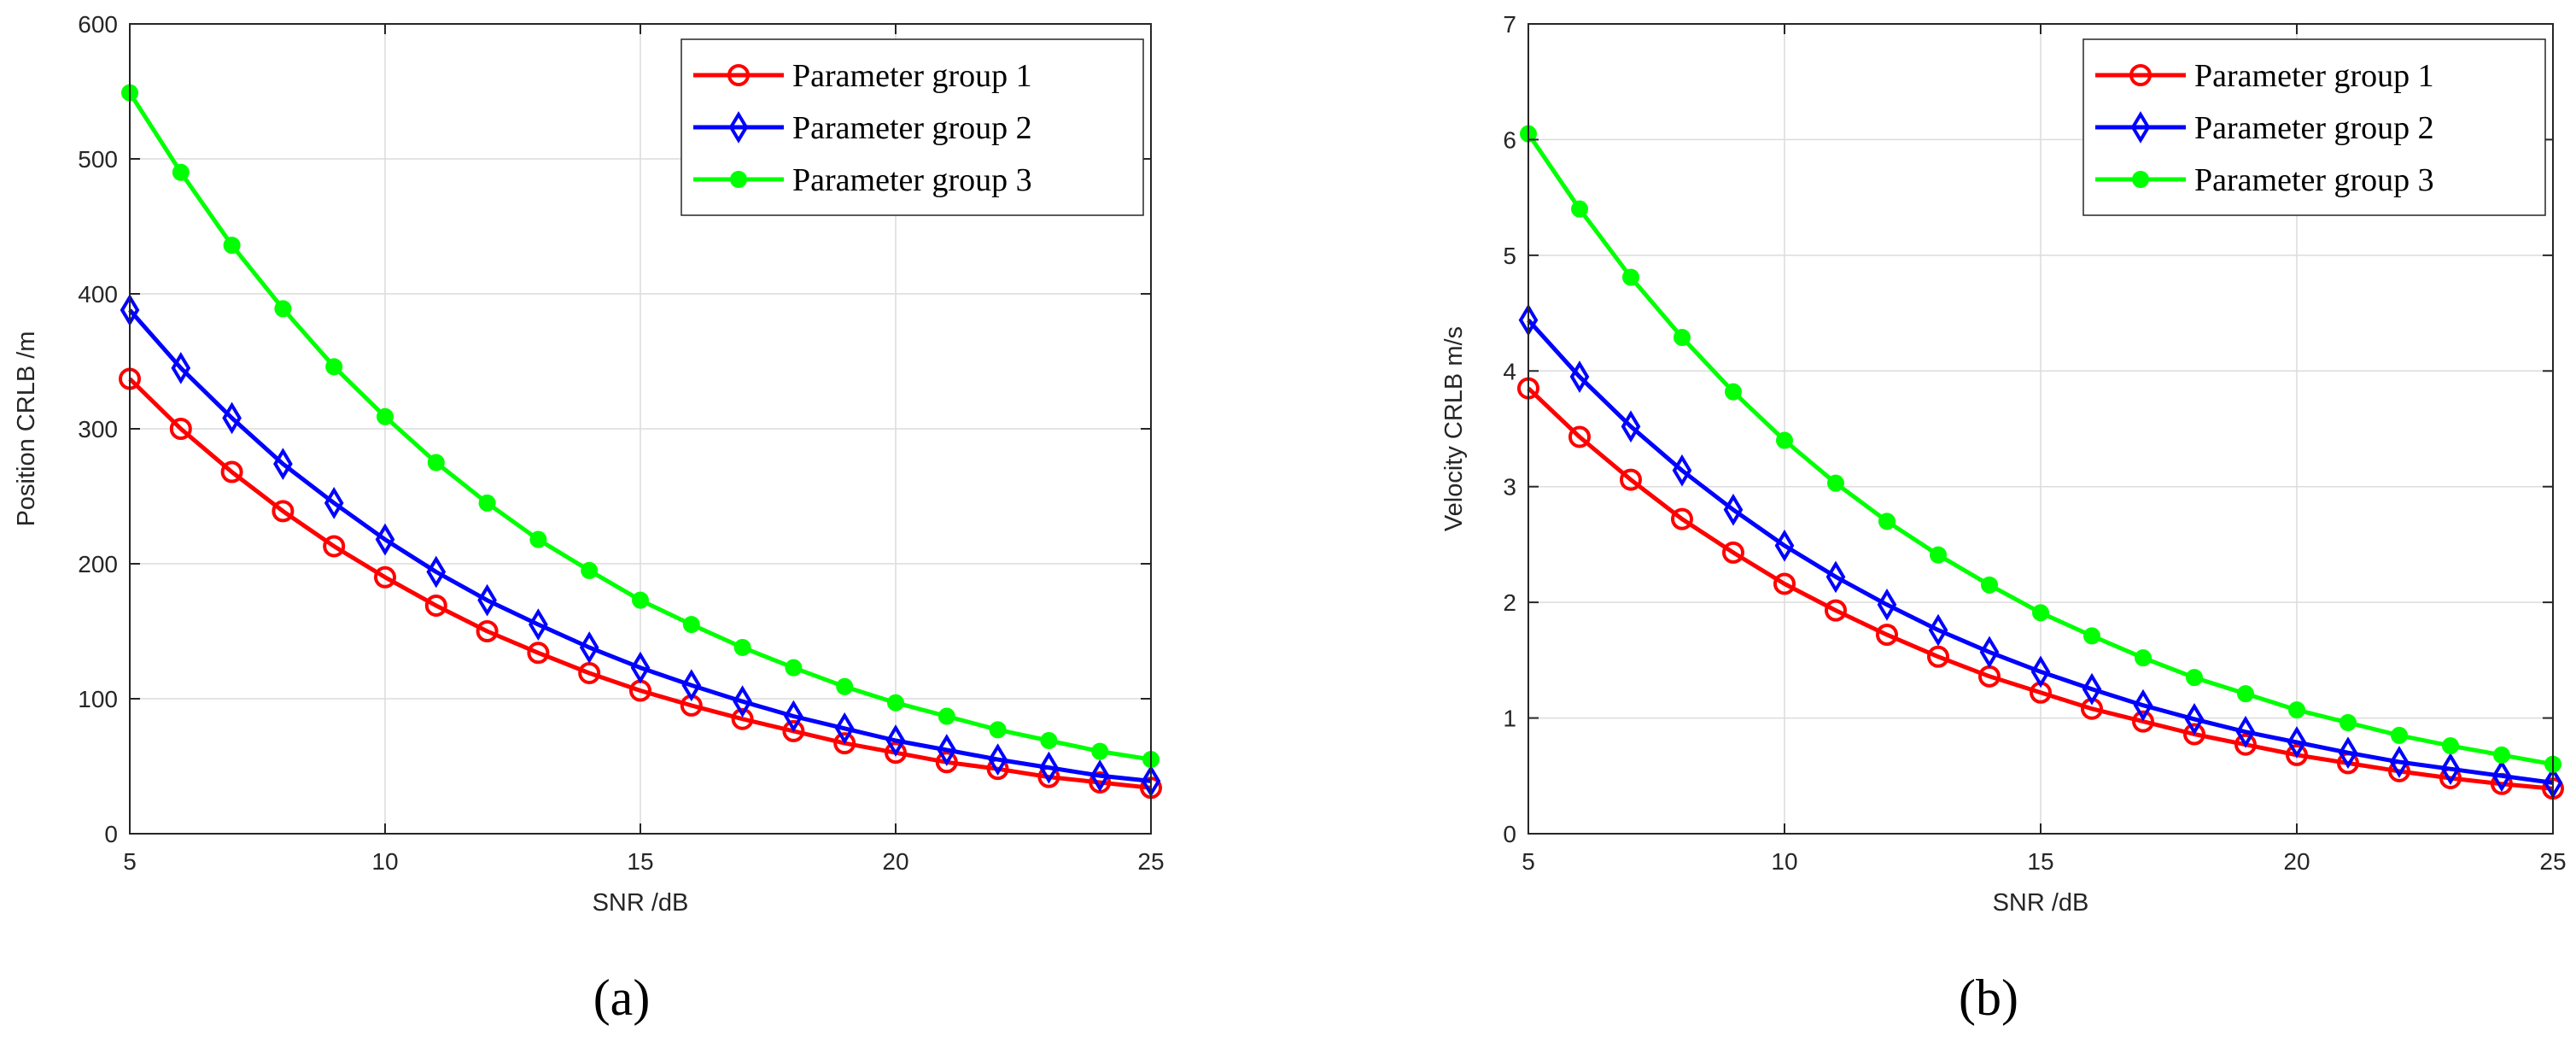 The height and width of the screenshot is (1037, 2576). Describe the element at coordinates (912, 76) in the screenshot. I see `legend-label: Parameter group 1` at that location.